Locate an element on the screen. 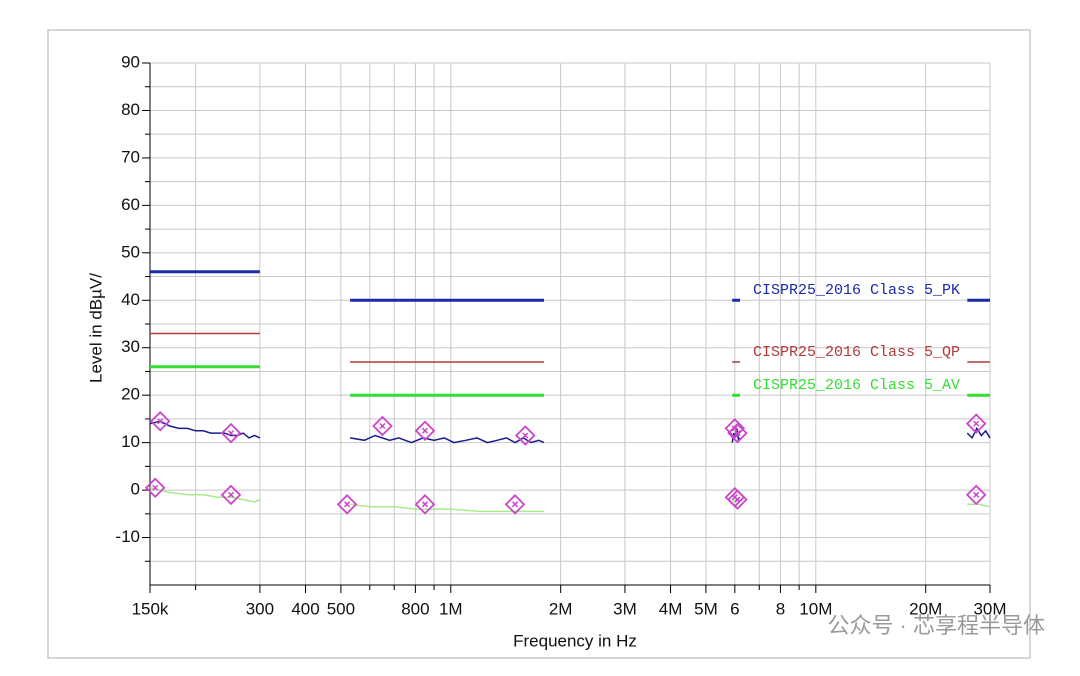 This screenshot has height=676, width=1080. x-tick-label: 8 is located at coordinates (780, 608).